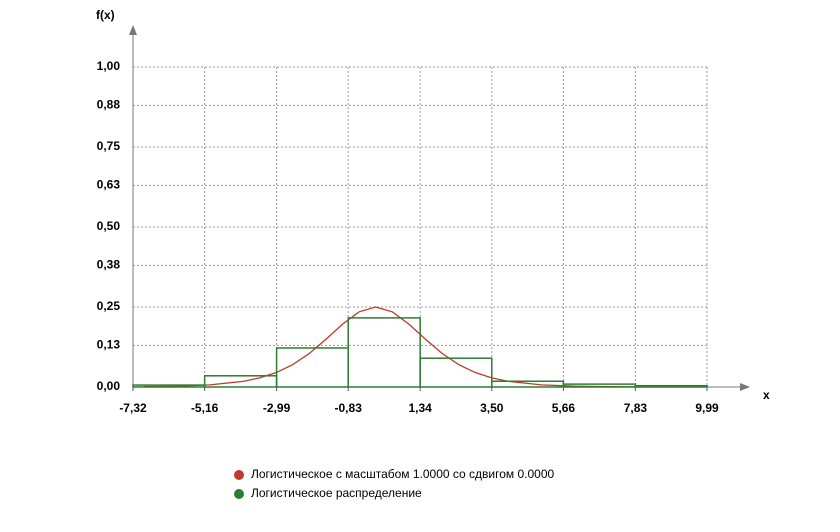 The height and width of the screenshot is (532, 840). Describe the element at coordinates (109, 306) in the screenshot. I see `y-tick-label: 0,25` at that location.